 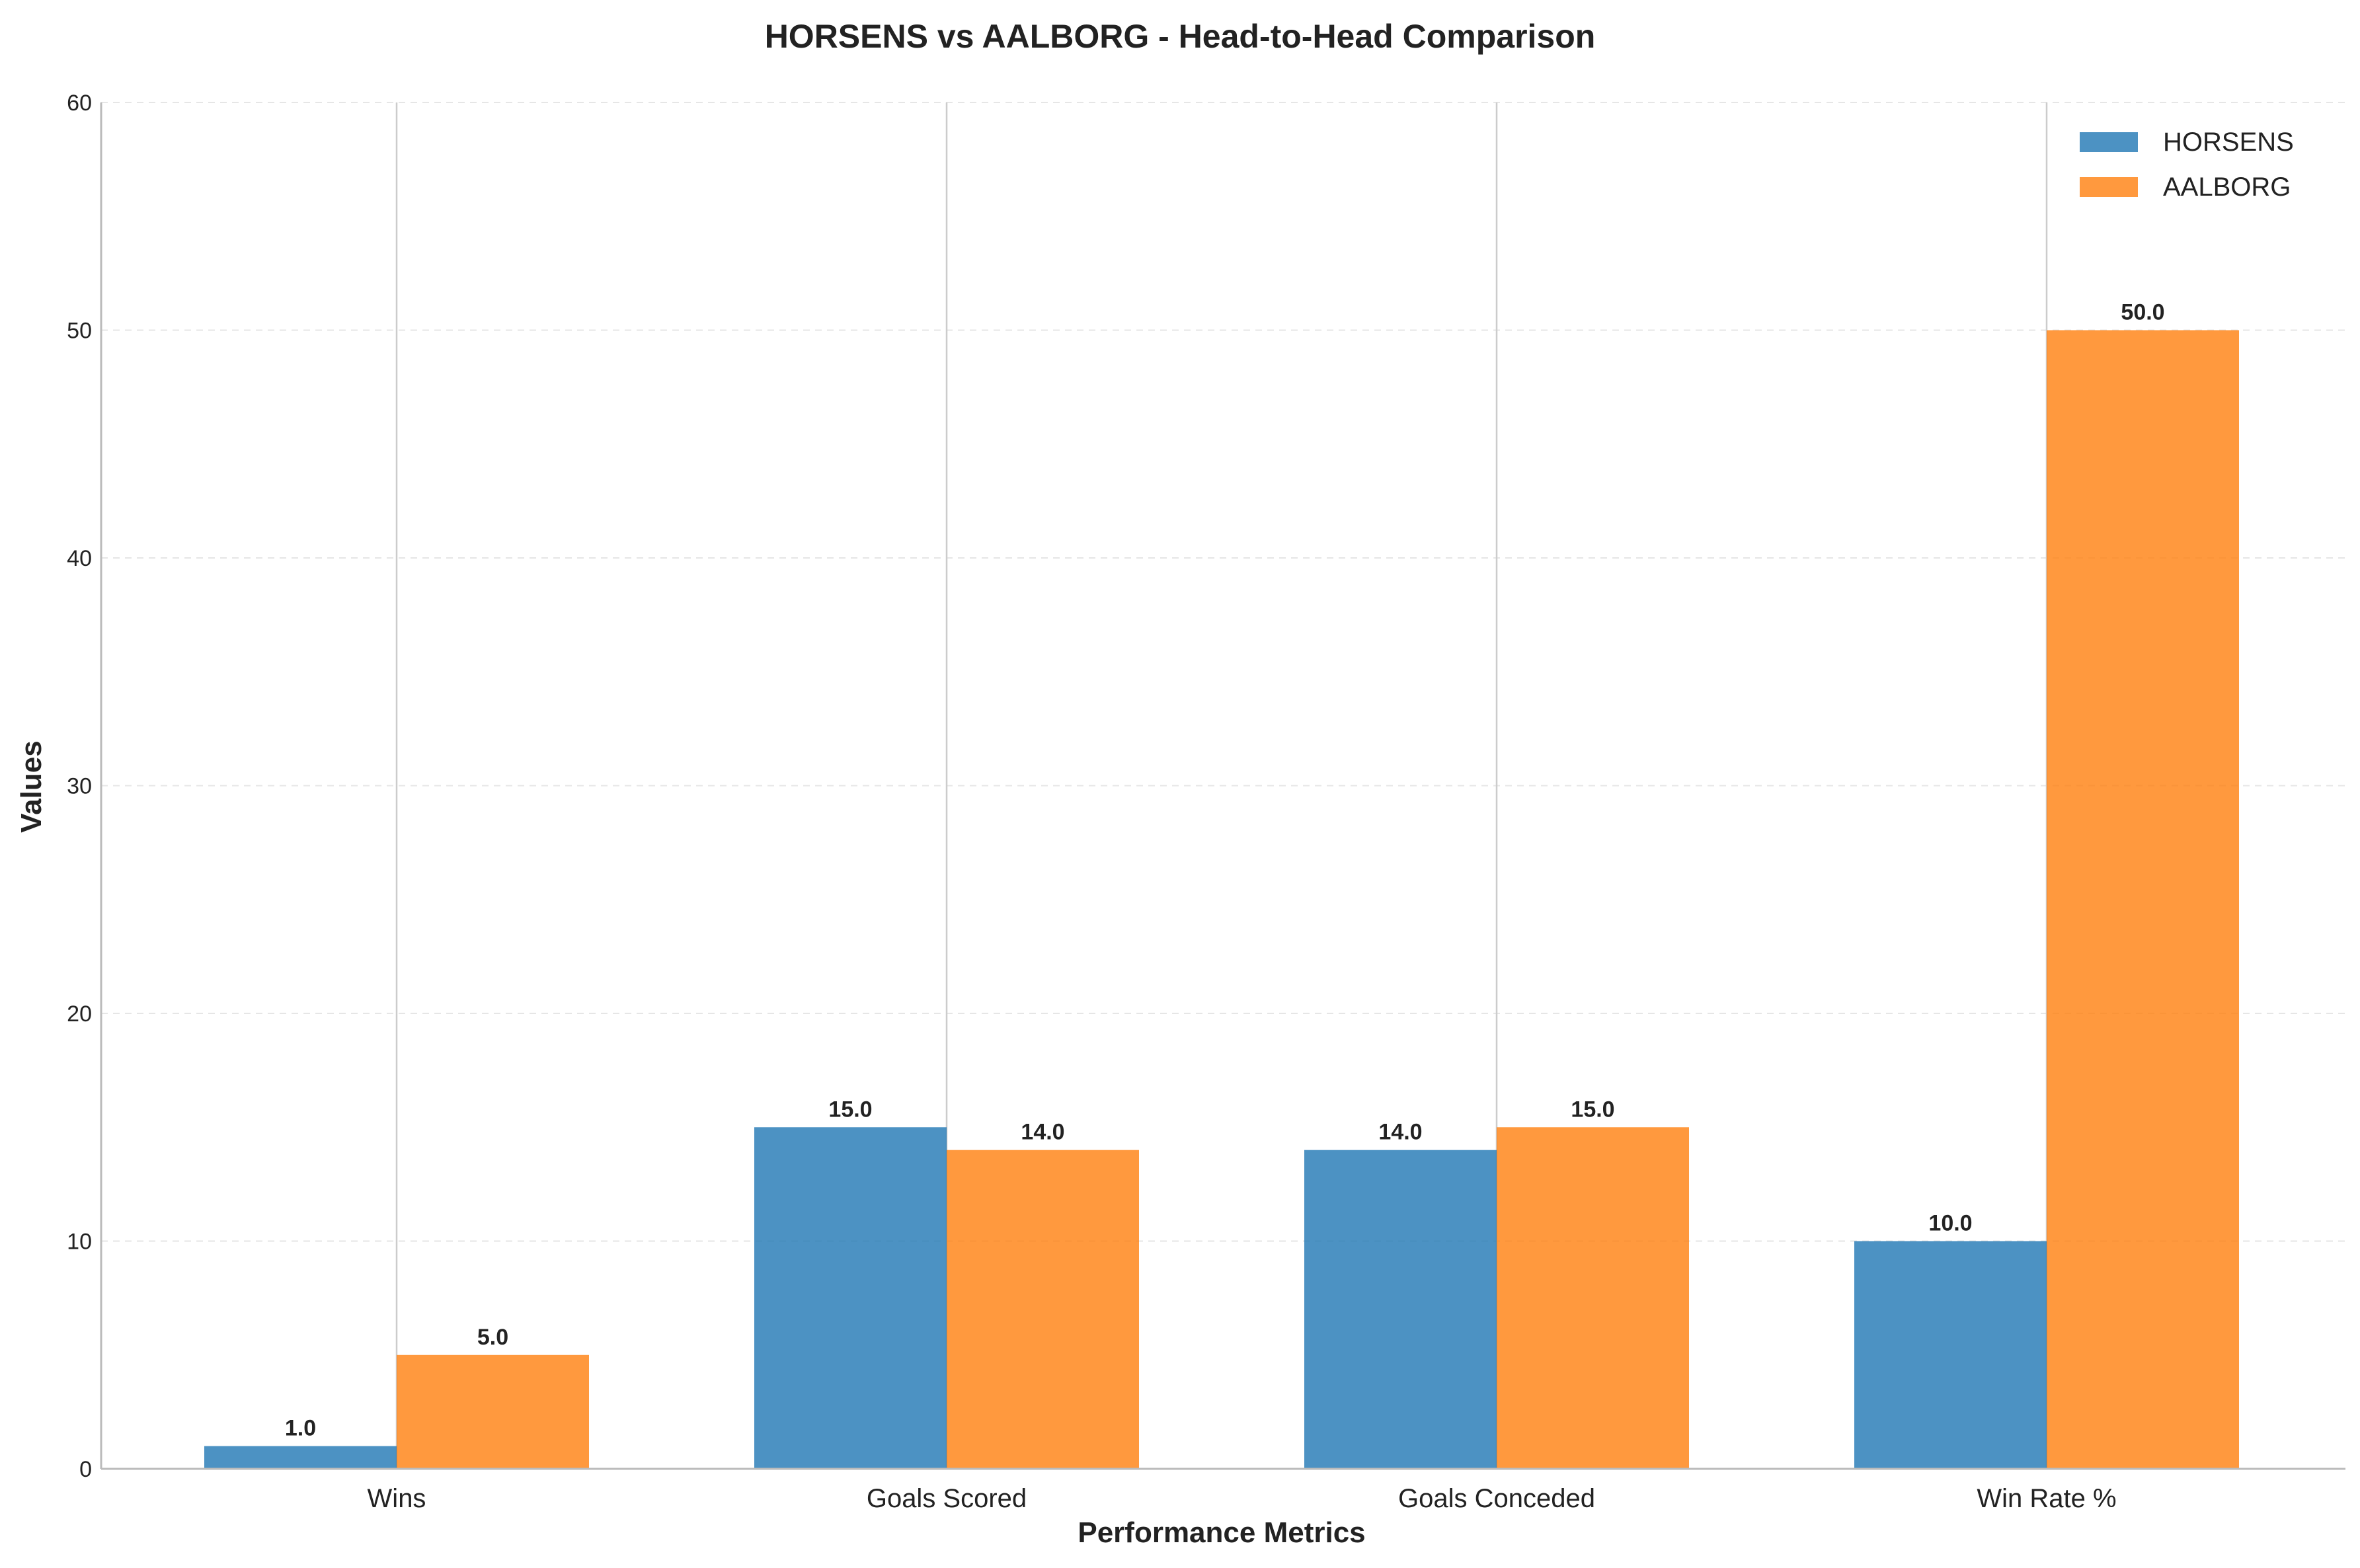 What do you see at coordinates (85, 1469) in the screenshot?
I see `y-tick-label: 0` at bounding box center [85, 1469].